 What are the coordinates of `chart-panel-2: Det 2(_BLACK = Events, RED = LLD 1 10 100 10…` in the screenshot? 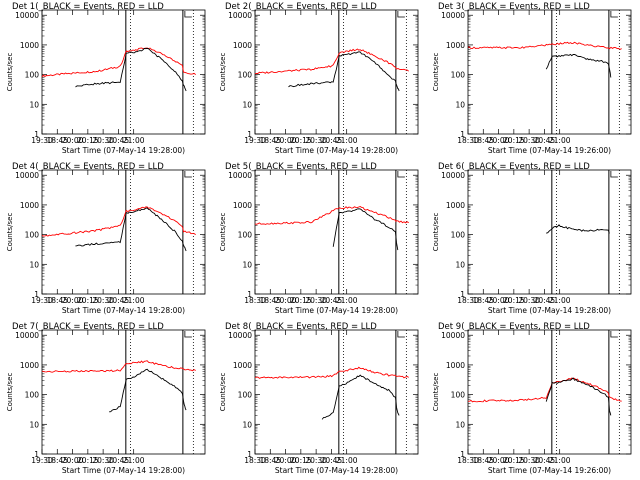 It's located at (319, 78).